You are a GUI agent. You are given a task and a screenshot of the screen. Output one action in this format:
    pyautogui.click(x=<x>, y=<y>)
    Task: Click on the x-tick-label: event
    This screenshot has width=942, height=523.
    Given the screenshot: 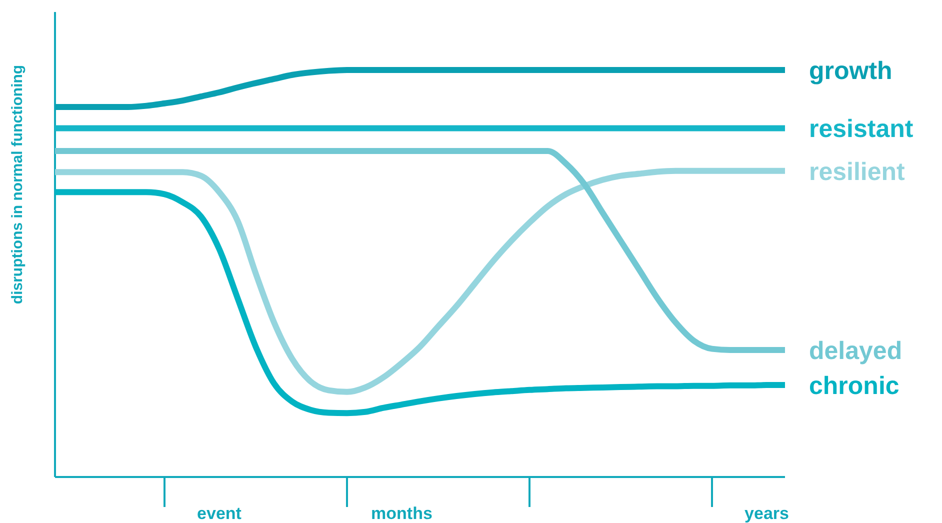 What is the action you would take?
    pyautogui.click(x=219, y=513)
    